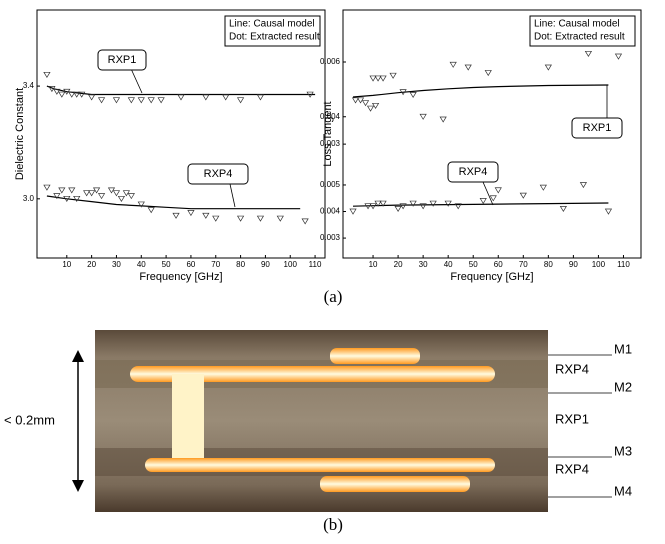 The height and width of the screenshot is (544, 665). I want to click on panel-label: (a), so click(333, 296).